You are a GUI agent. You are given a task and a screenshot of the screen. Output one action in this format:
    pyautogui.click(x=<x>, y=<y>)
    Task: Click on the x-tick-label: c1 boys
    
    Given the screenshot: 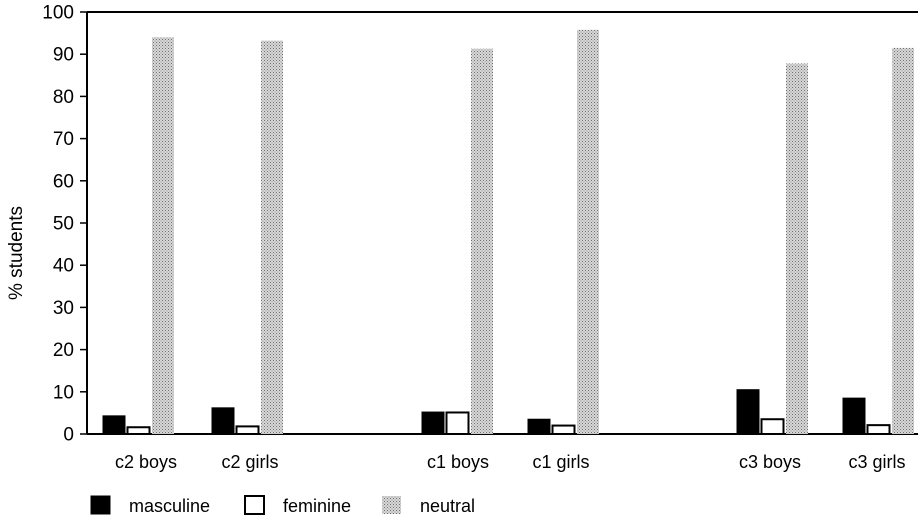 What is the action you would take?
    pyautogui.click(x=458, y=462)
    